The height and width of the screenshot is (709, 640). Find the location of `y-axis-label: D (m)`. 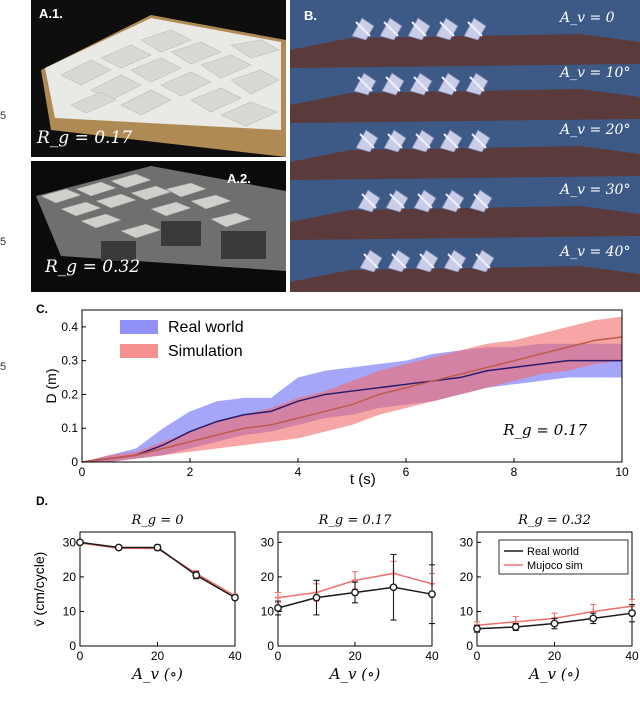

y-axis-label: D (m) is located at coordinates (51, 386).